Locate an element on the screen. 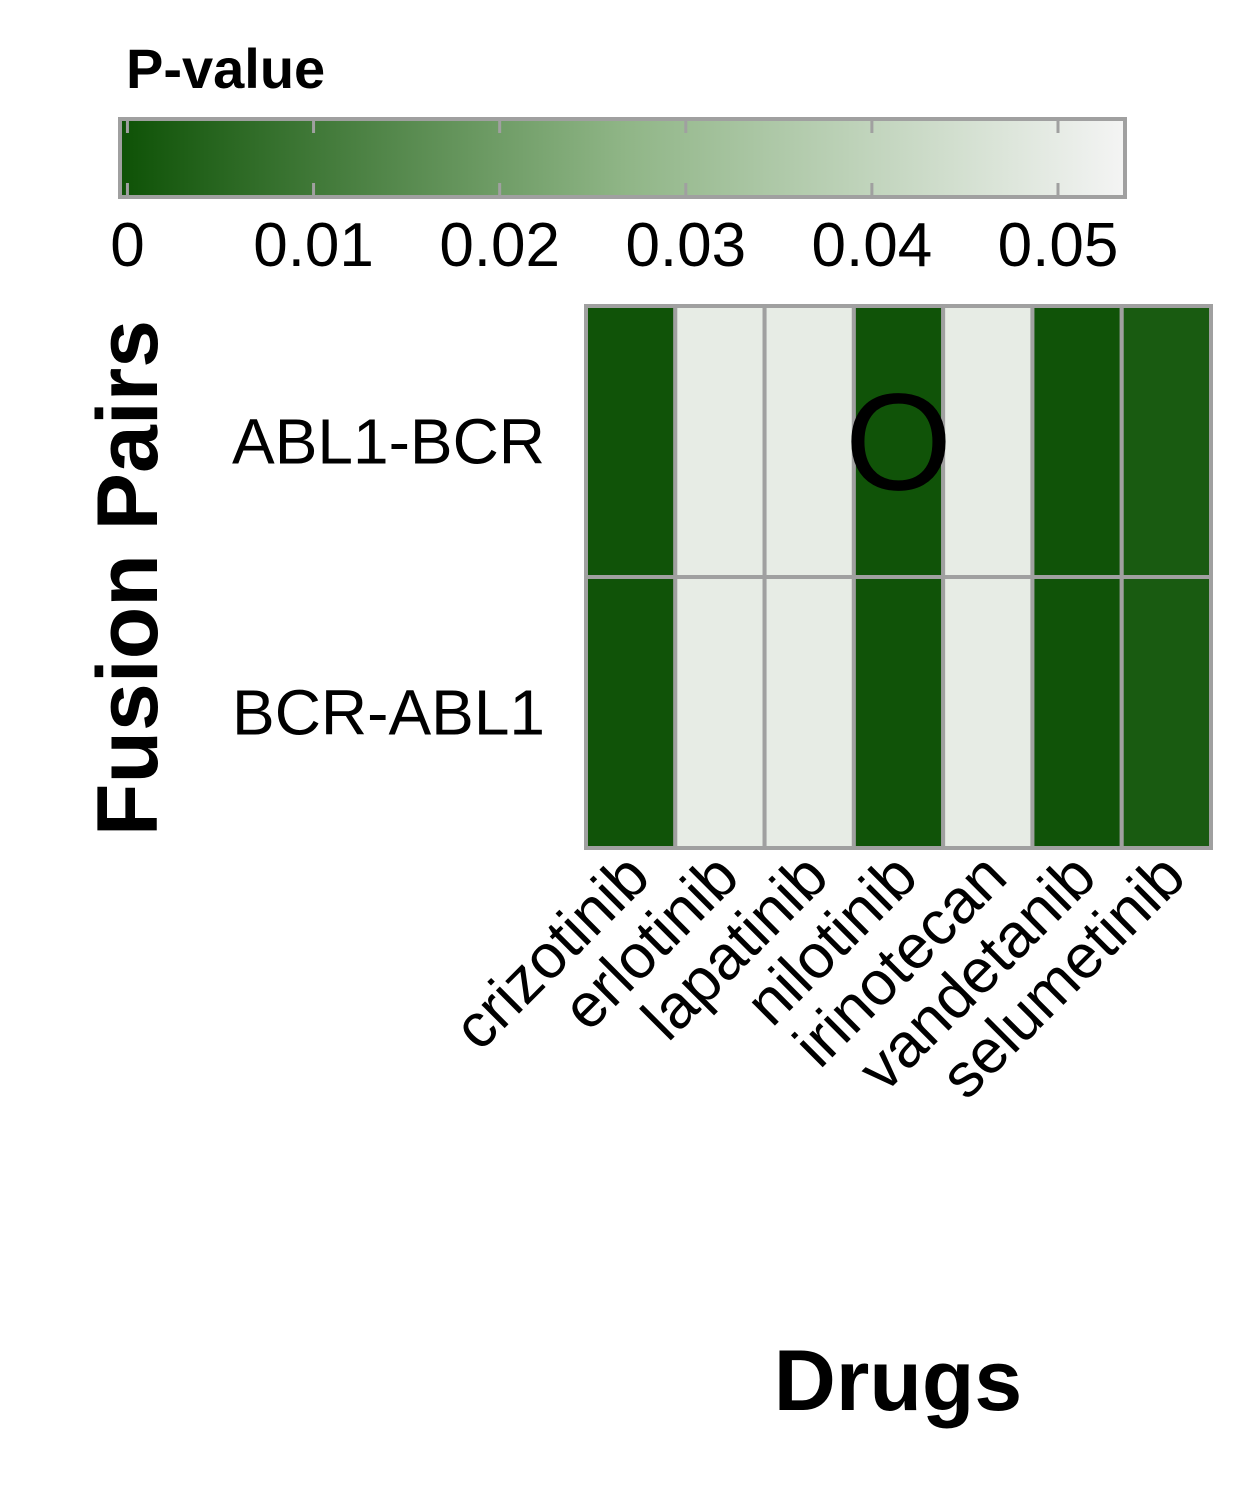  y-tick-labels: ABL1-BCR BCR-ABL1 is located at coordinates (388, 577).